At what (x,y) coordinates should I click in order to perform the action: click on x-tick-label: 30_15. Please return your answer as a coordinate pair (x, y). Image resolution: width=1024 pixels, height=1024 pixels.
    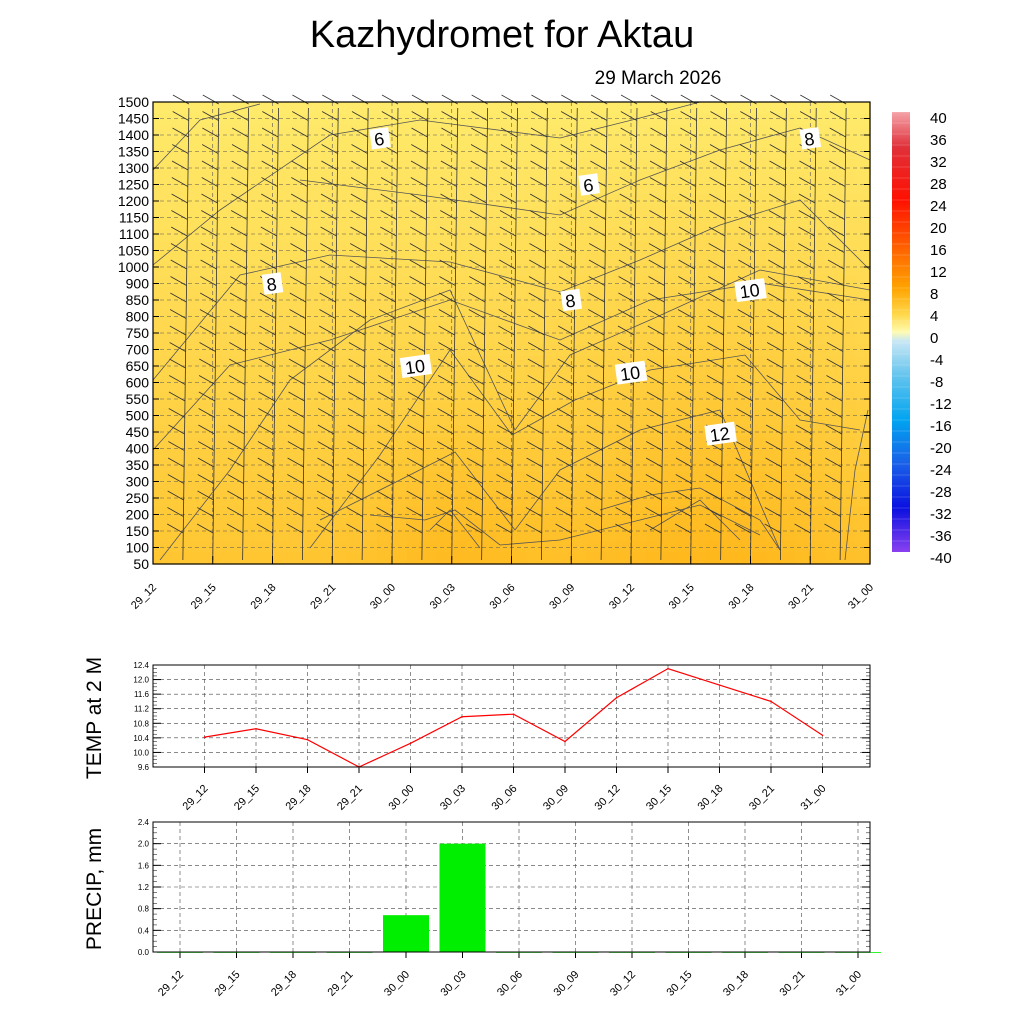
    Looking at the image, I should click on (659, 798).